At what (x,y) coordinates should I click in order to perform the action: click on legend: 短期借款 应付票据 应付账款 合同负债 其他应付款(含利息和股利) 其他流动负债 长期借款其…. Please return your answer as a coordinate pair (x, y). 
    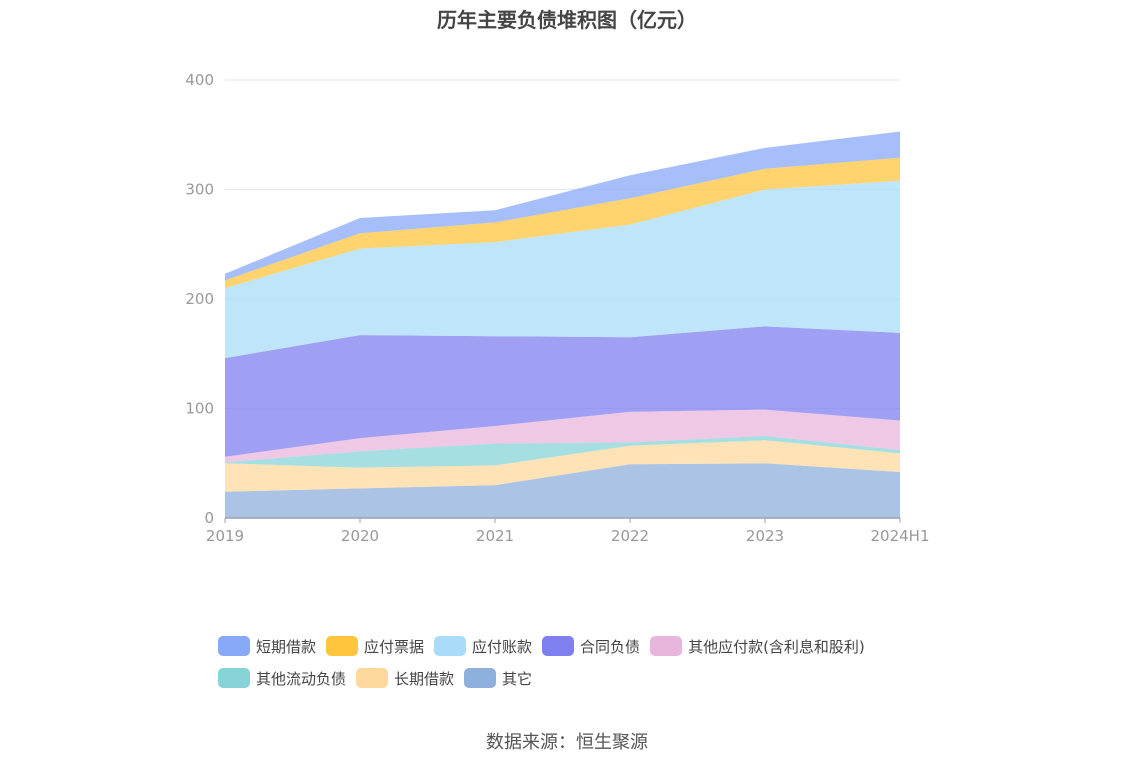
    Looking at the image, I should click on (578, 662).